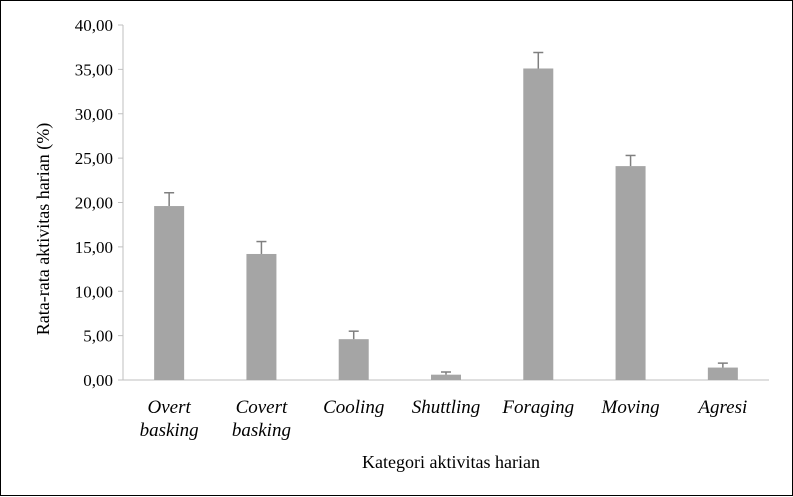  What do you see at coordinates (94, 69) in the screenshot?
I see `y-tick-label: 35,00` at bounding box center [94, 69].